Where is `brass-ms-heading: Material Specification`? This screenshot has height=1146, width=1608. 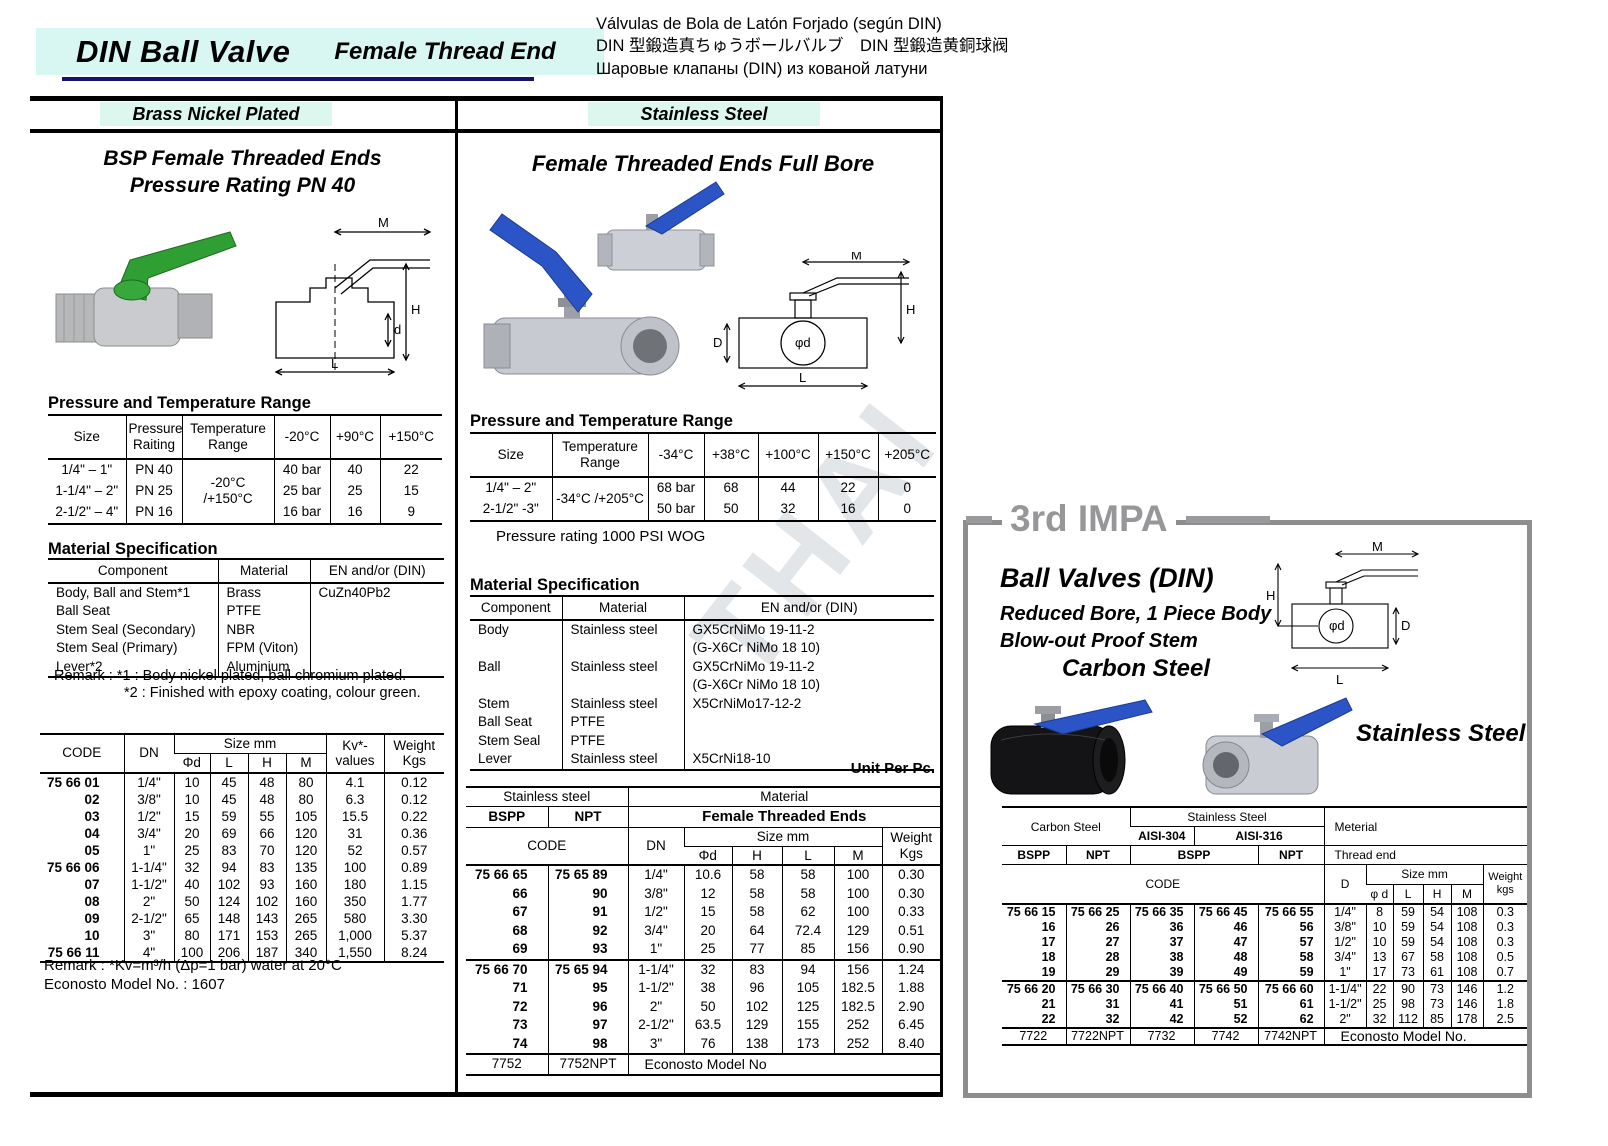 brass-ms-heading: Material Specification is located at coordinates (133, 549).